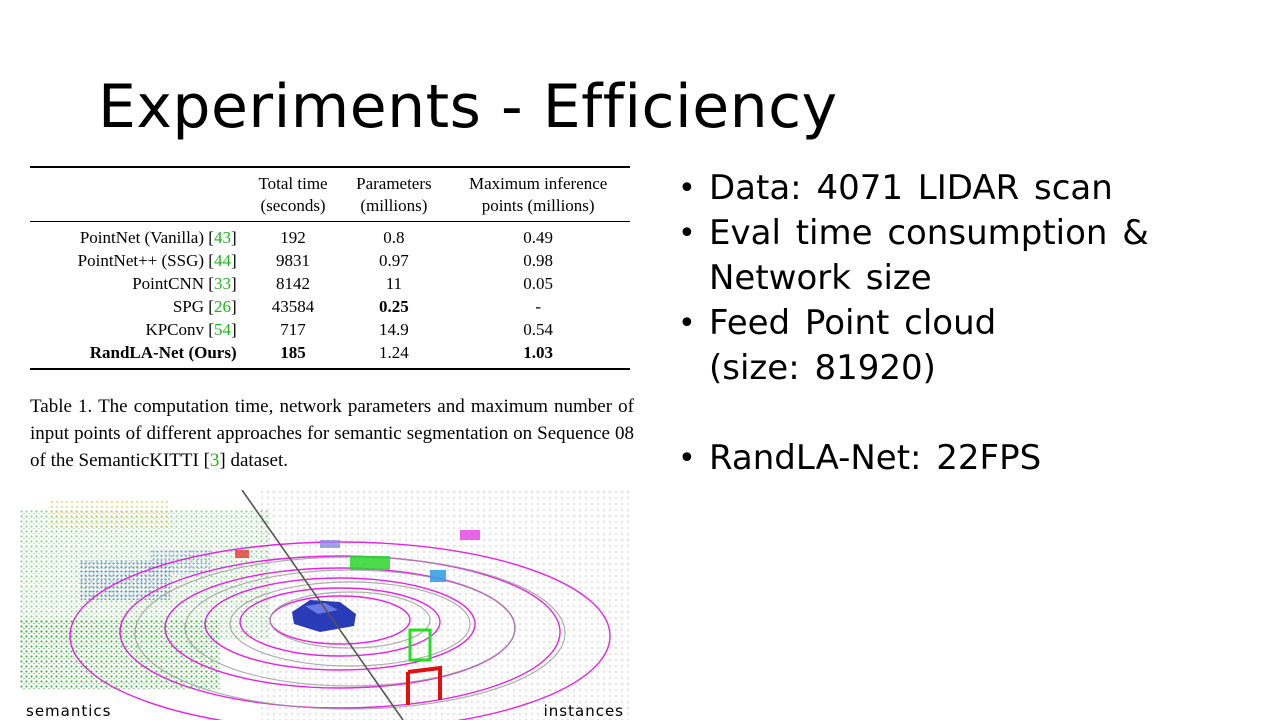 Image resolution: width=1280 pixels, height=720 pixels. I want to click on time-cell: 717, so click(293, 329).